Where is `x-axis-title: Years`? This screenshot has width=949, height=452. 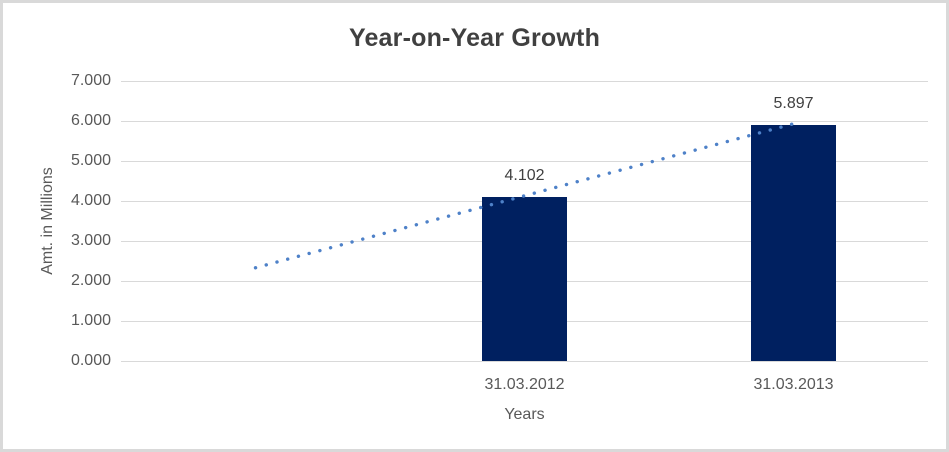 x-axis-title: Years is located at coordinates (524, 414).